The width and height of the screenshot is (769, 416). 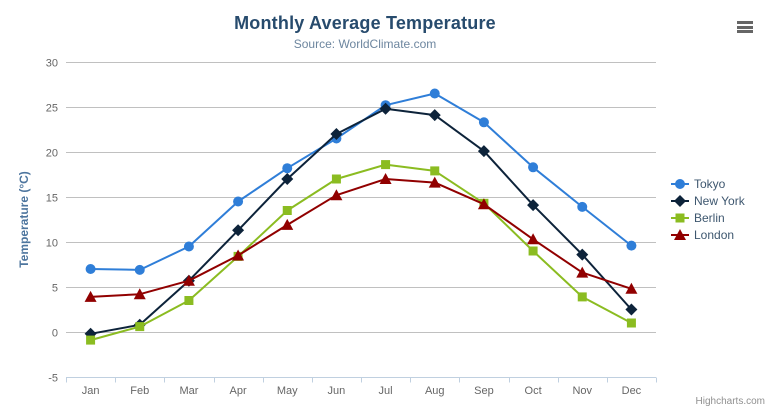 I want to click on hamburger-icon, so click(x=745, y=27).